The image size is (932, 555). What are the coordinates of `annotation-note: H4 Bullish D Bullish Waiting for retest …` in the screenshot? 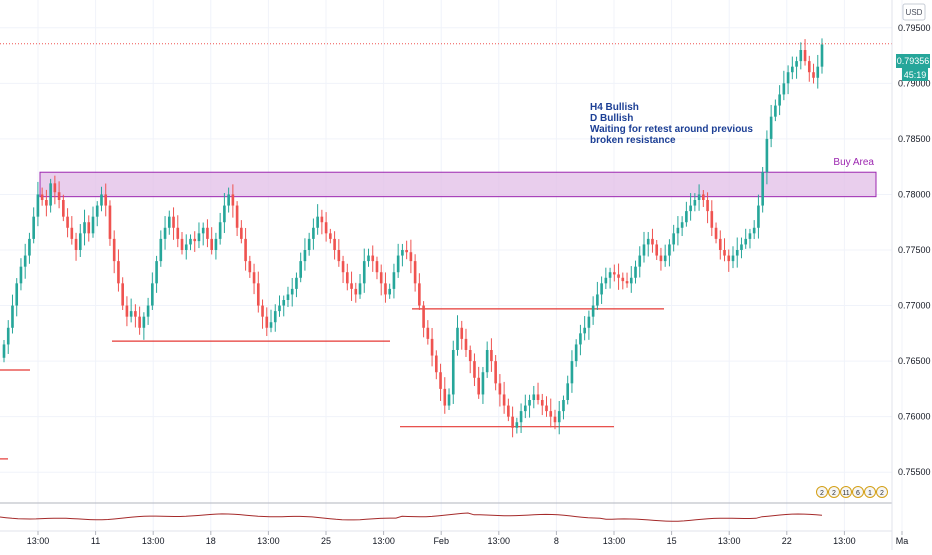 It's located at (671, 124).